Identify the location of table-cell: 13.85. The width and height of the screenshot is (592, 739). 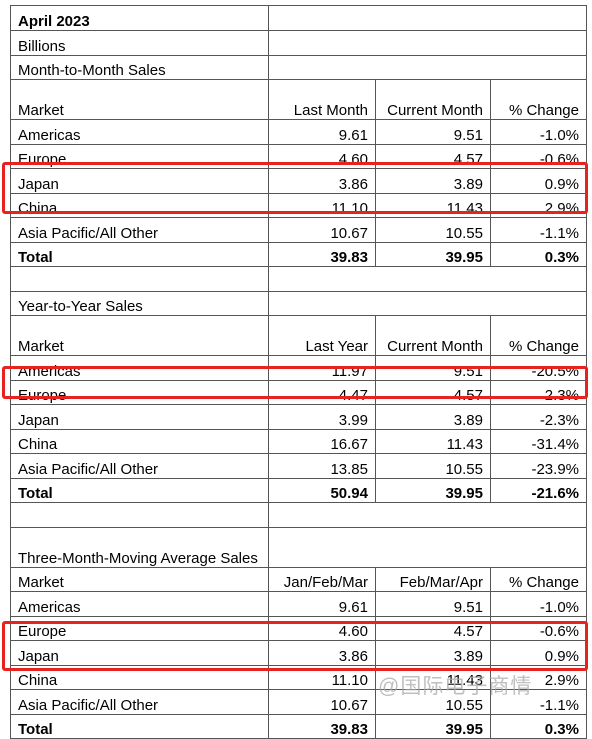
(322, 466).